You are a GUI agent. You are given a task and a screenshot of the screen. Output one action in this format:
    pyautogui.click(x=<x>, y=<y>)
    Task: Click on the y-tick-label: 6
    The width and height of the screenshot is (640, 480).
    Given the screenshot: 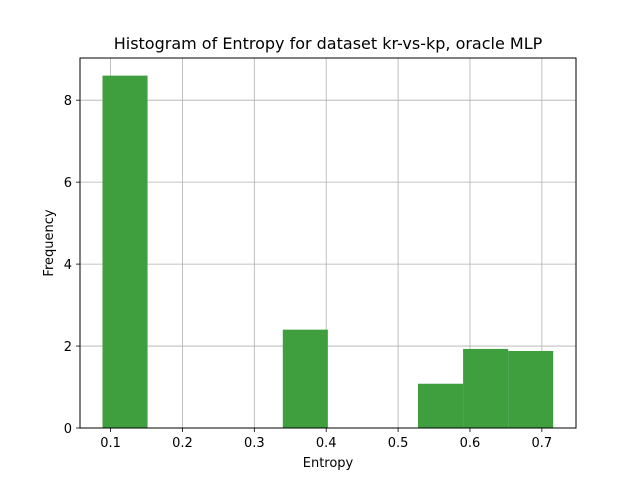 What is the action you would take?
    pyautogui.click(x=68, y=183)
    